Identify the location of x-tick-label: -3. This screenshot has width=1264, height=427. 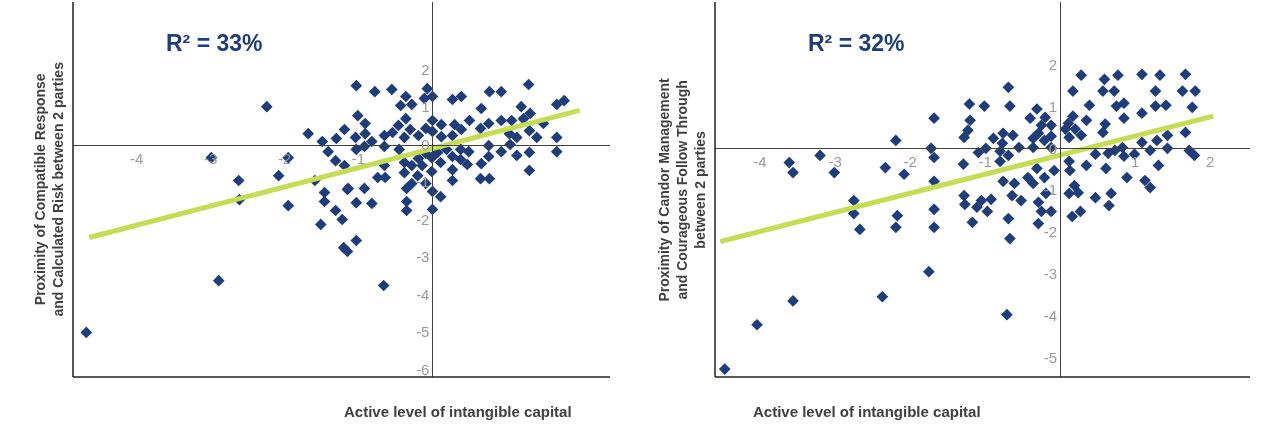
(835, 162).